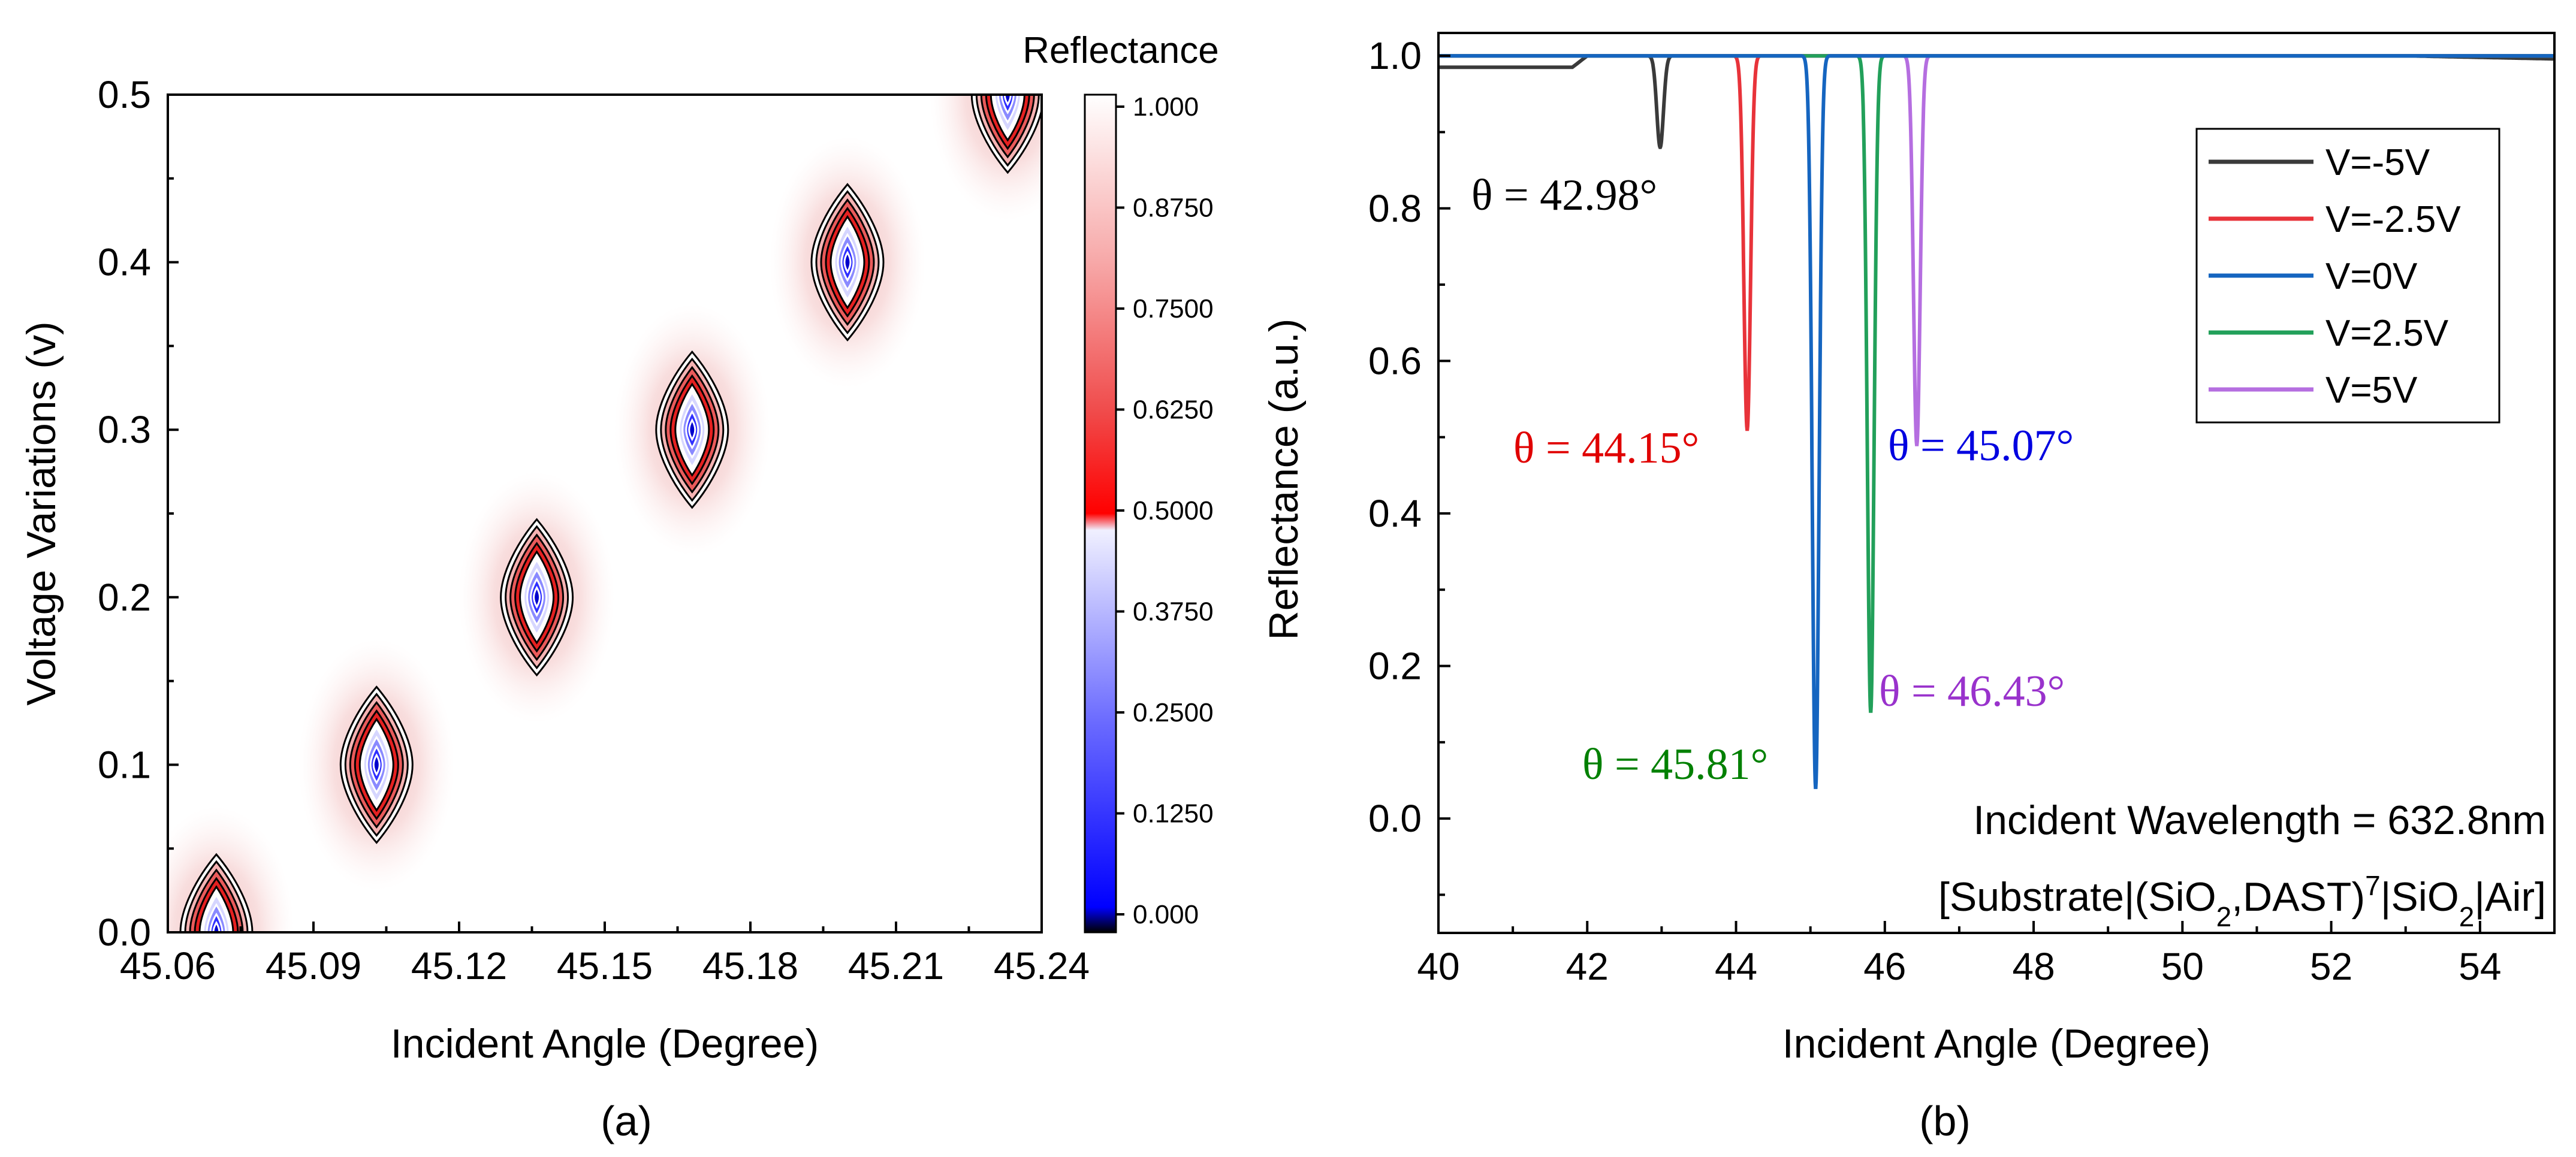 This screenshot has width=2576, height=1157. I want to click on plot-a-x-tick-label: 45.18, so click(750, 965).